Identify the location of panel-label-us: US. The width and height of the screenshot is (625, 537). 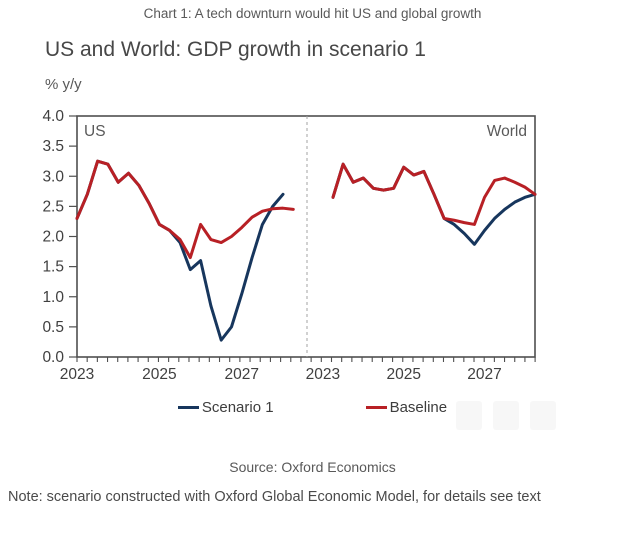
(95, 131).